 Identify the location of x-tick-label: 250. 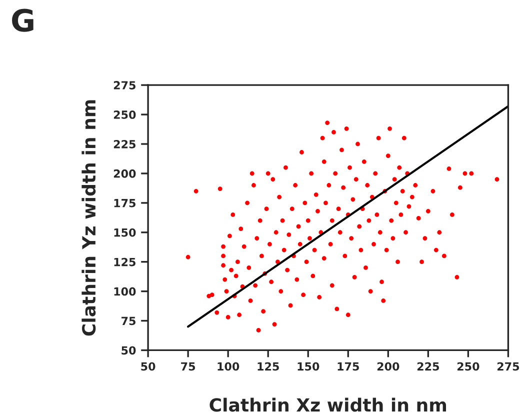
(468, 366).